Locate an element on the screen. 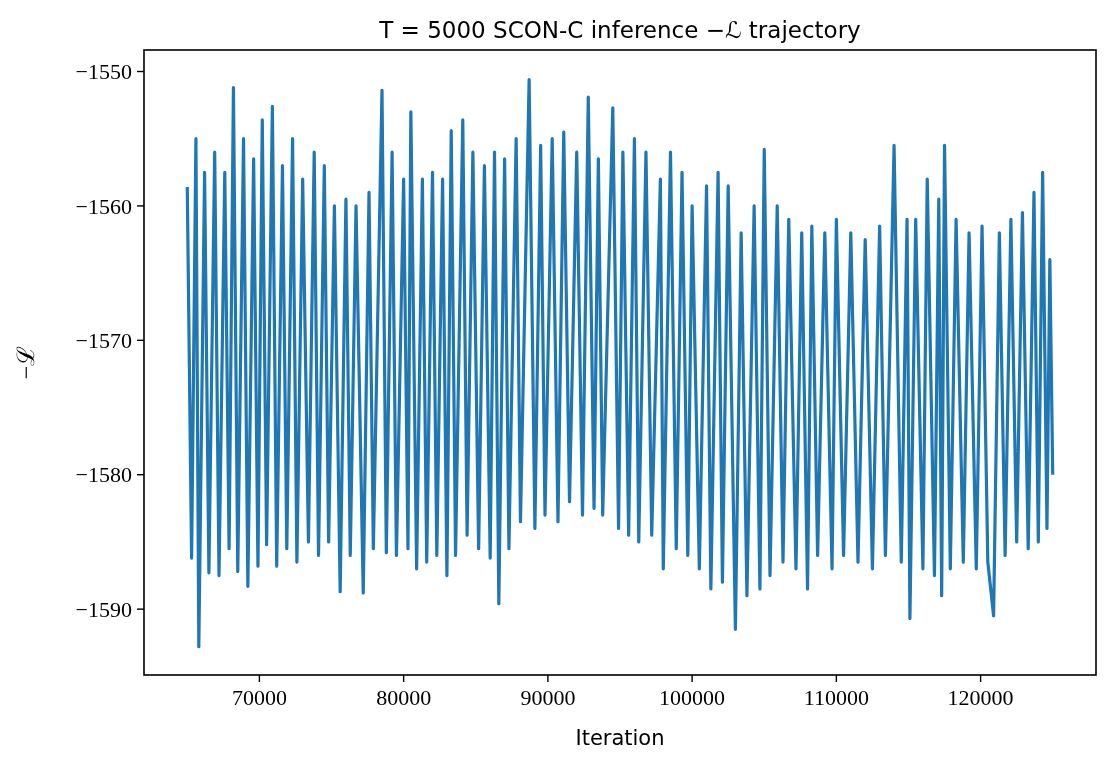  x-axis-title: Iteration is located at coordinates (620, 738).